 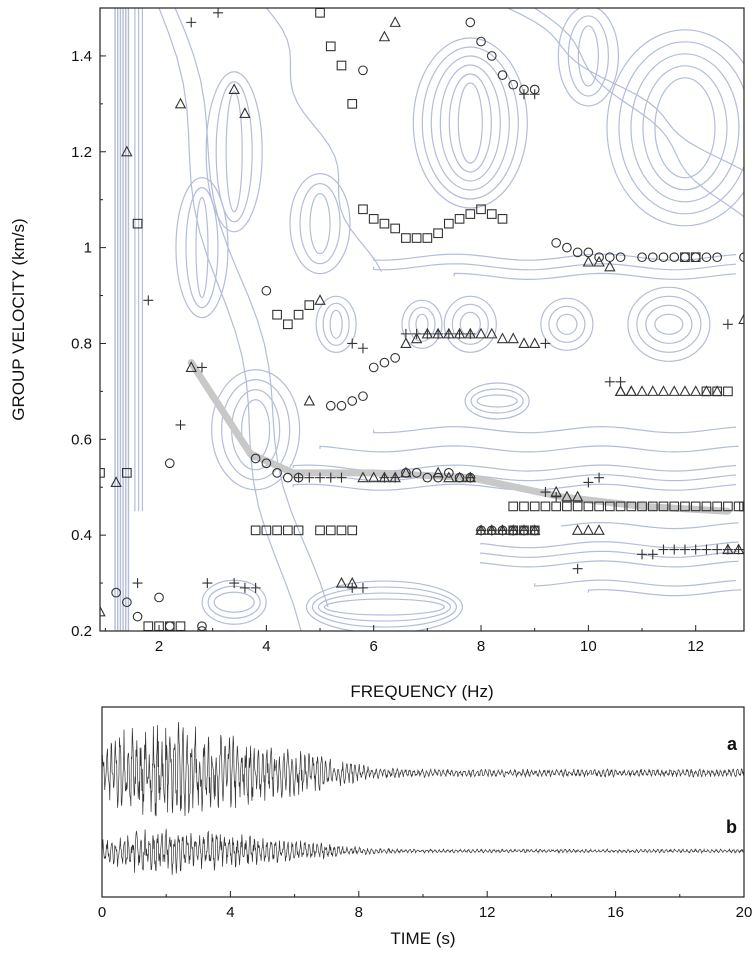 What do you see at coordinates (81, 631) in the screenshot?
I see `y-tick-label: 0.2` at bounding box center [81, 631].